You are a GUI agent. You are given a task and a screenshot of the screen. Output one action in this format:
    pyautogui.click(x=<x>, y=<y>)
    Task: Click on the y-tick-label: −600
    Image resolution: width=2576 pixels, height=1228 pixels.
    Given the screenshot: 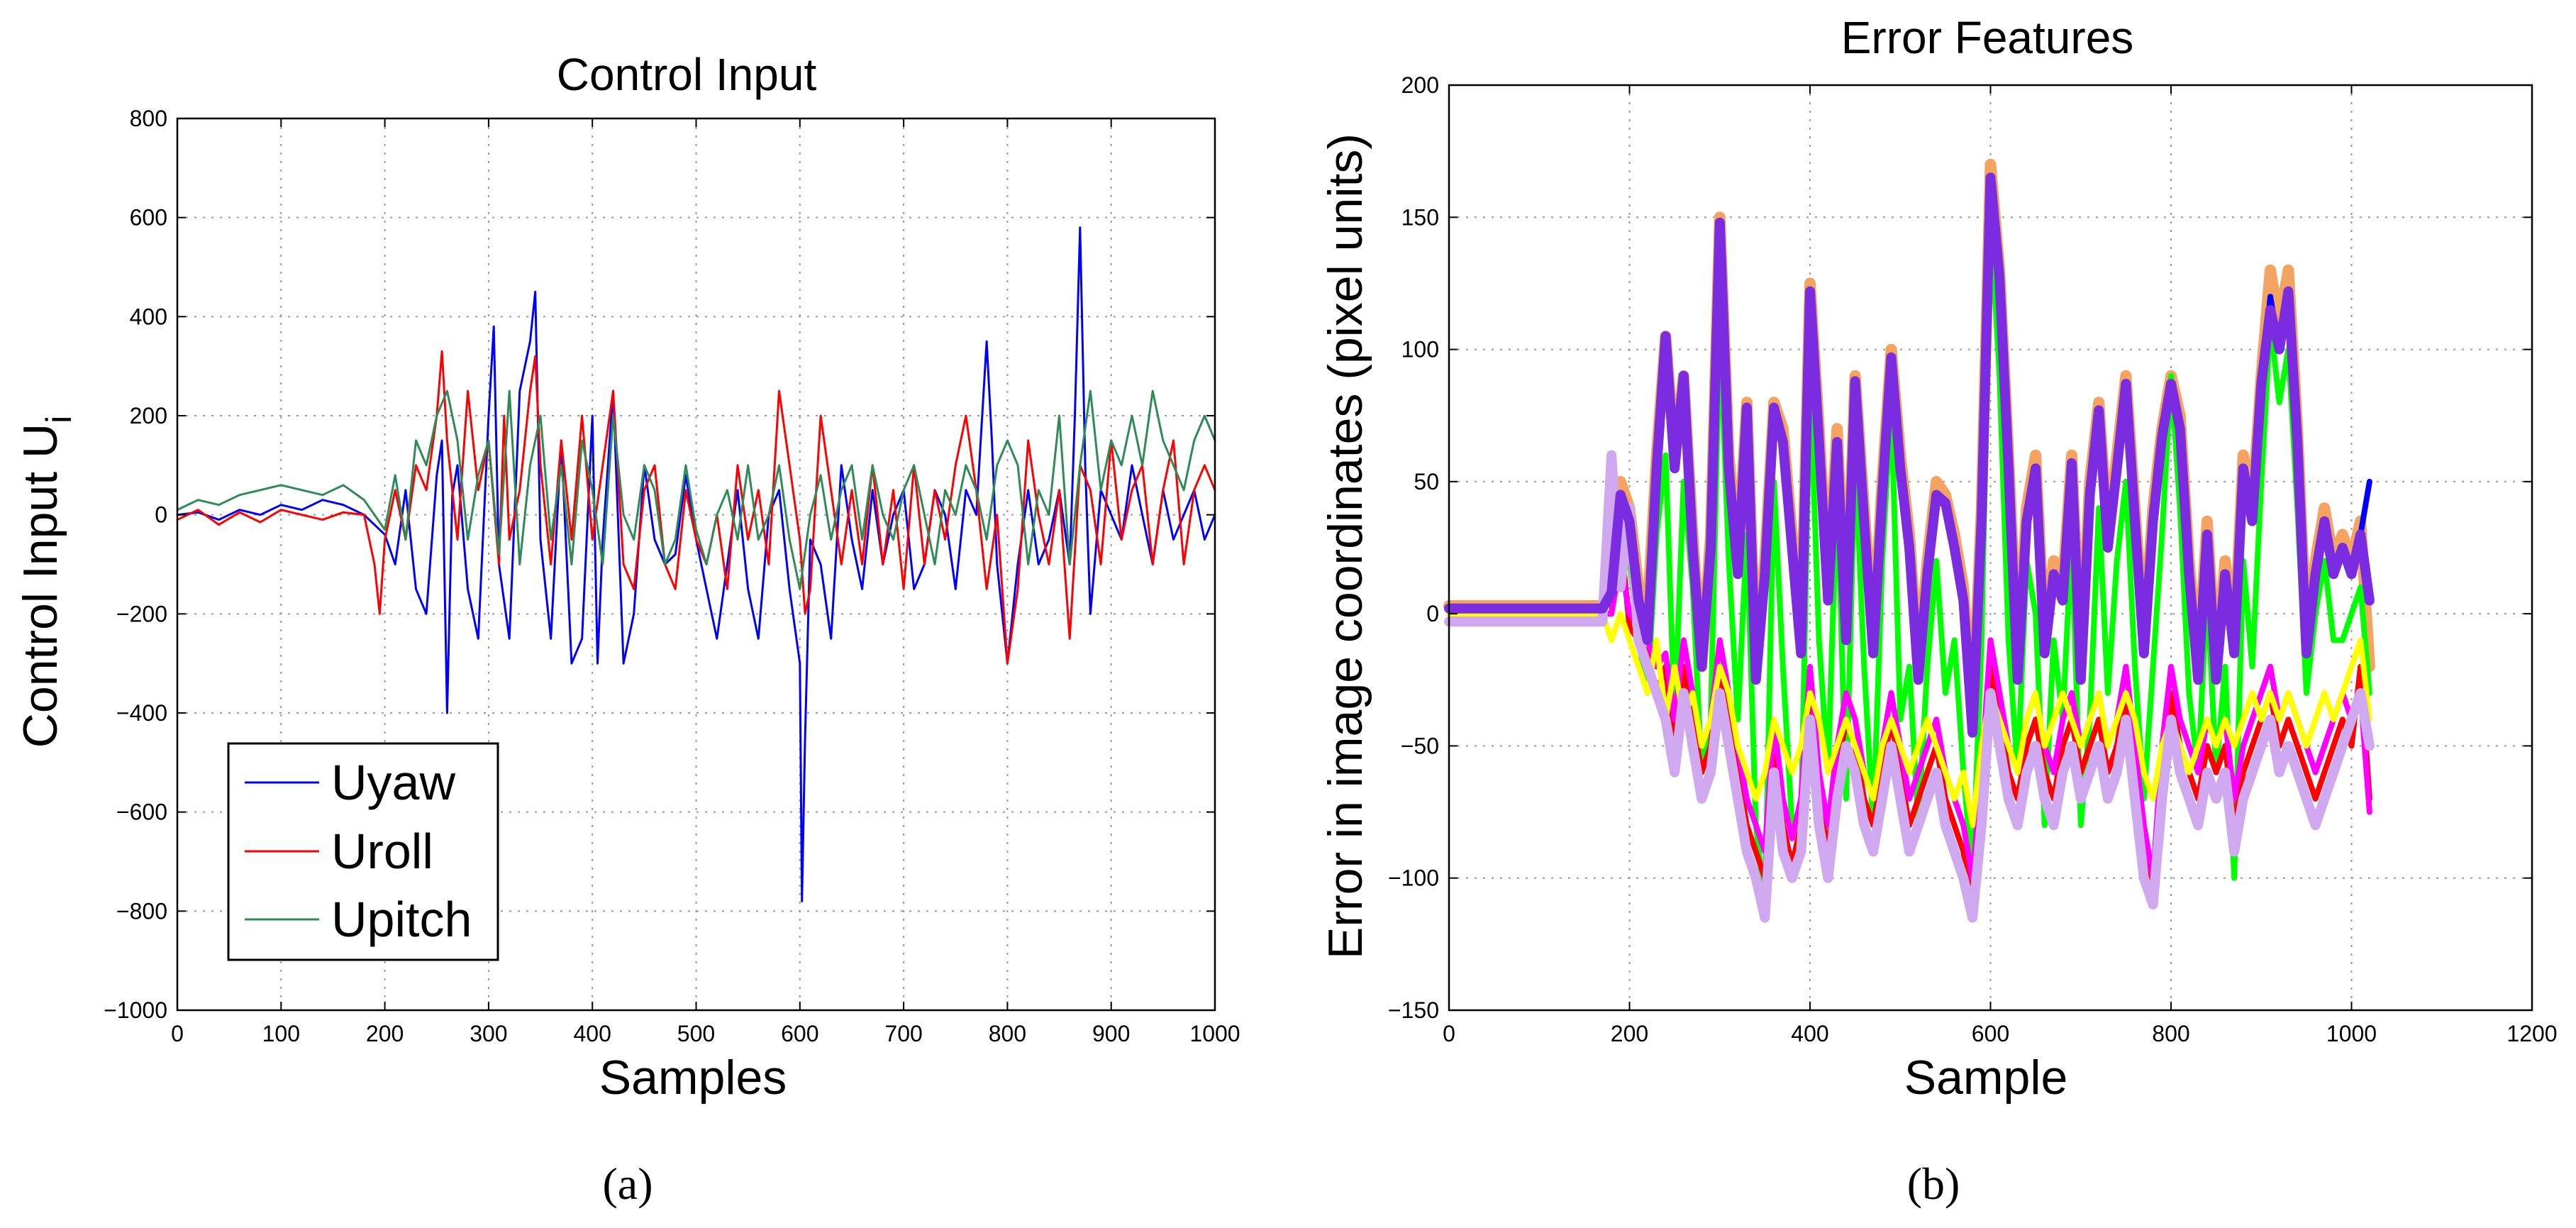 What is the action you would take?
    pyautogui.click(x=141, y=812)
    